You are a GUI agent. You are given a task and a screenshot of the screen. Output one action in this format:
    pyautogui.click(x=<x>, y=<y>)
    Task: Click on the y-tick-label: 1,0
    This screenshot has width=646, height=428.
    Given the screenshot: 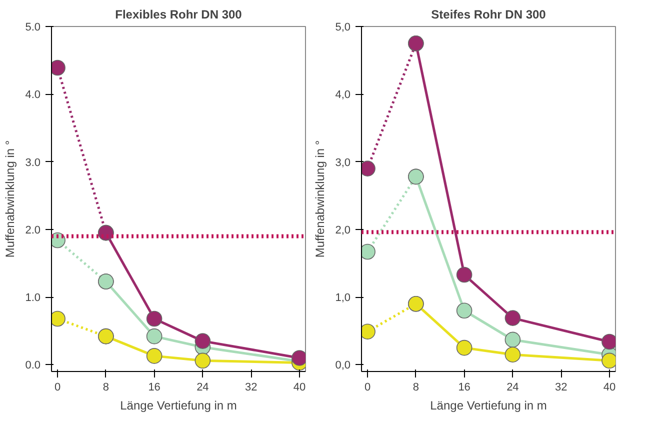 What is the action you would take?
    pyautogui.click(x=343, y=298)
    